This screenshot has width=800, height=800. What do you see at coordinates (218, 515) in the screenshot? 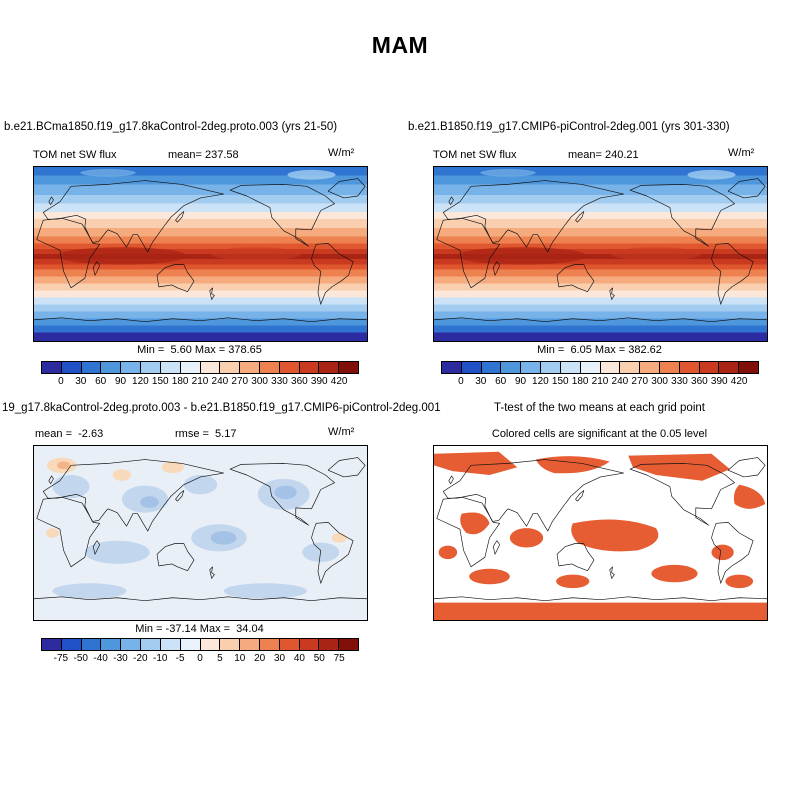
I see `stronger-negative-blobs` at bounding box center [218, 515].